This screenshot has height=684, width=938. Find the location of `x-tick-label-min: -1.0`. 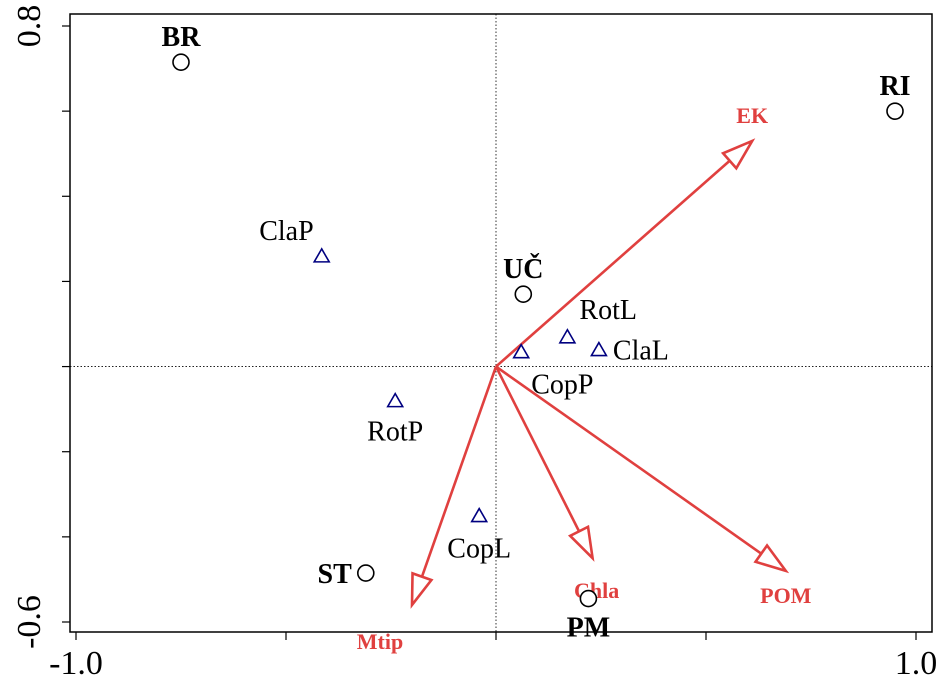

x-tick-label-min: -1.0 is located at coordinates (76, 663).